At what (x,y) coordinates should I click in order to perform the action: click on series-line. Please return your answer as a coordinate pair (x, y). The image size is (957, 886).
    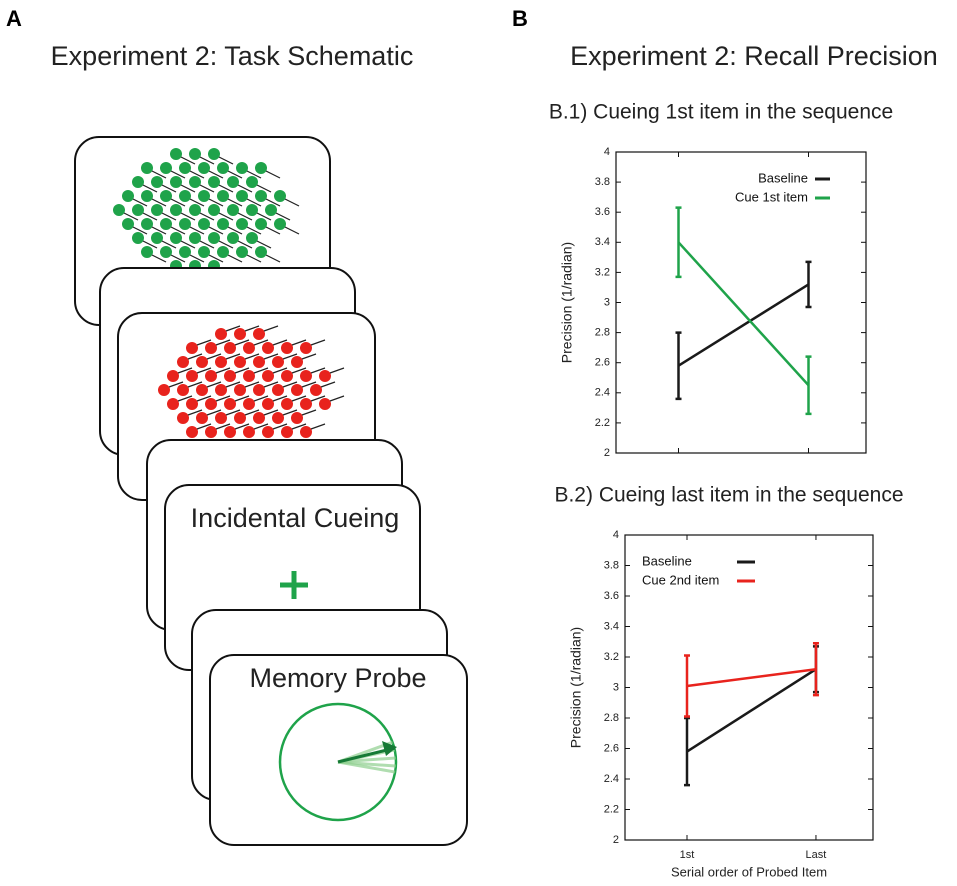
    Looking at the image, I should click on (751, 710).